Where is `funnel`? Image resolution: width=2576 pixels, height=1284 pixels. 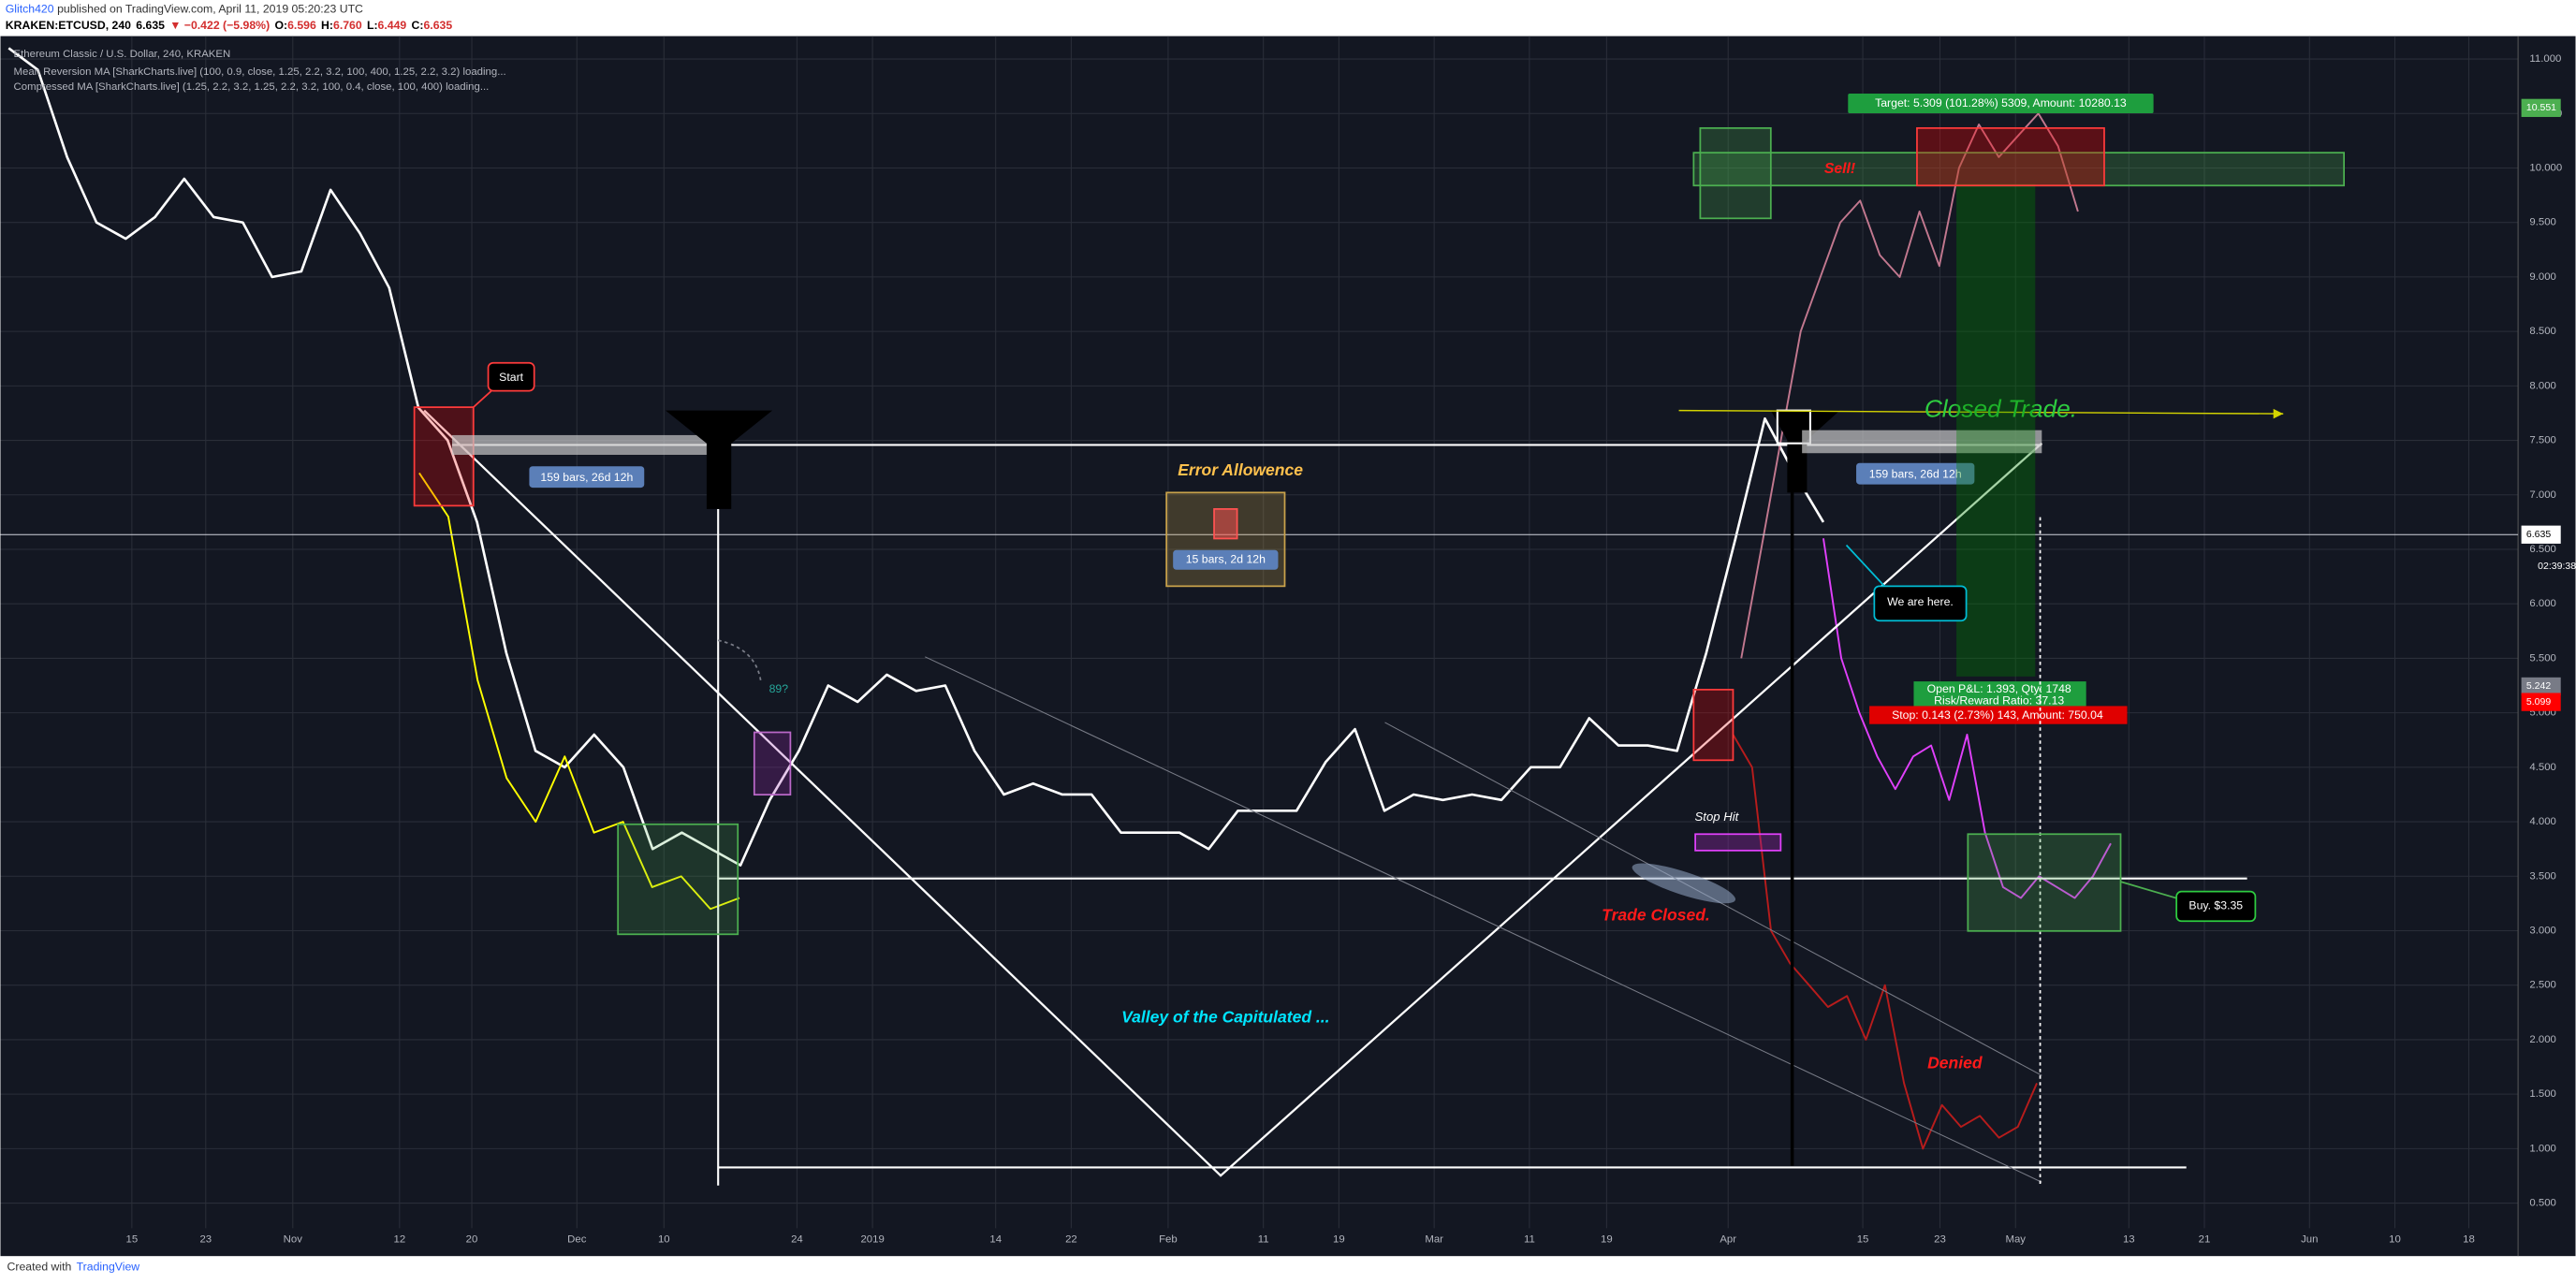
funnel is located at coordinates (719, 459).